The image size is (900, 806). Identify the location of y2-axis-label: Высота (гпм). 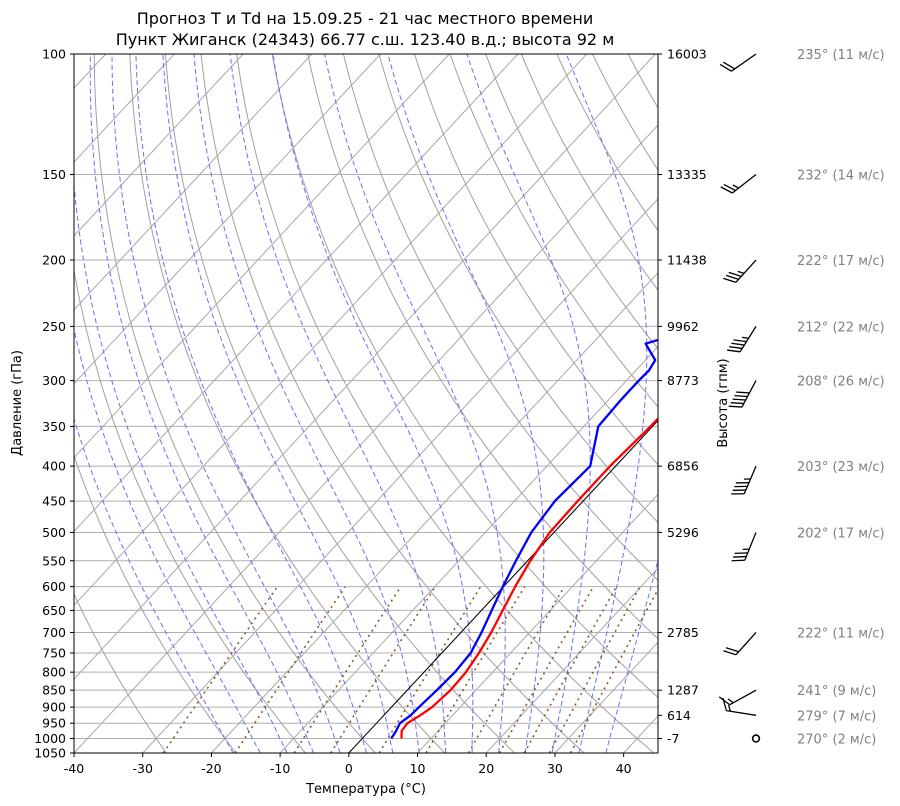
(723, 402).